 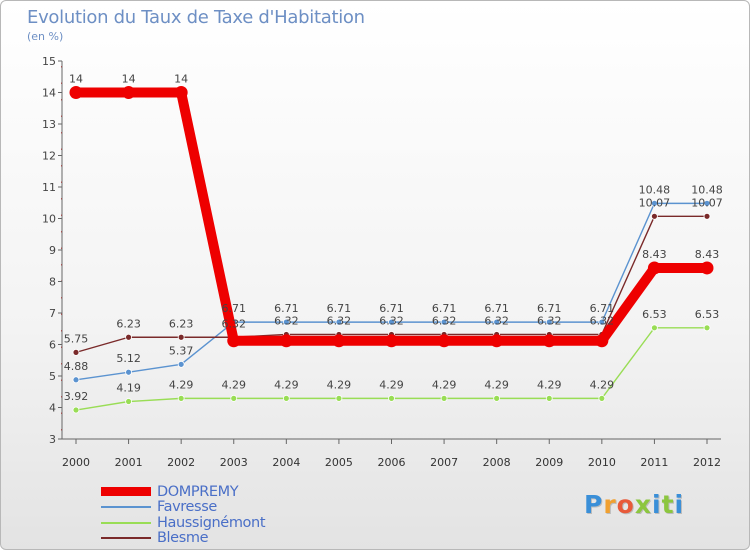 What do you see at coordinates (625, 504) in the screenshot?
I see `logo-letter: o` at bounding box center [625, 504].